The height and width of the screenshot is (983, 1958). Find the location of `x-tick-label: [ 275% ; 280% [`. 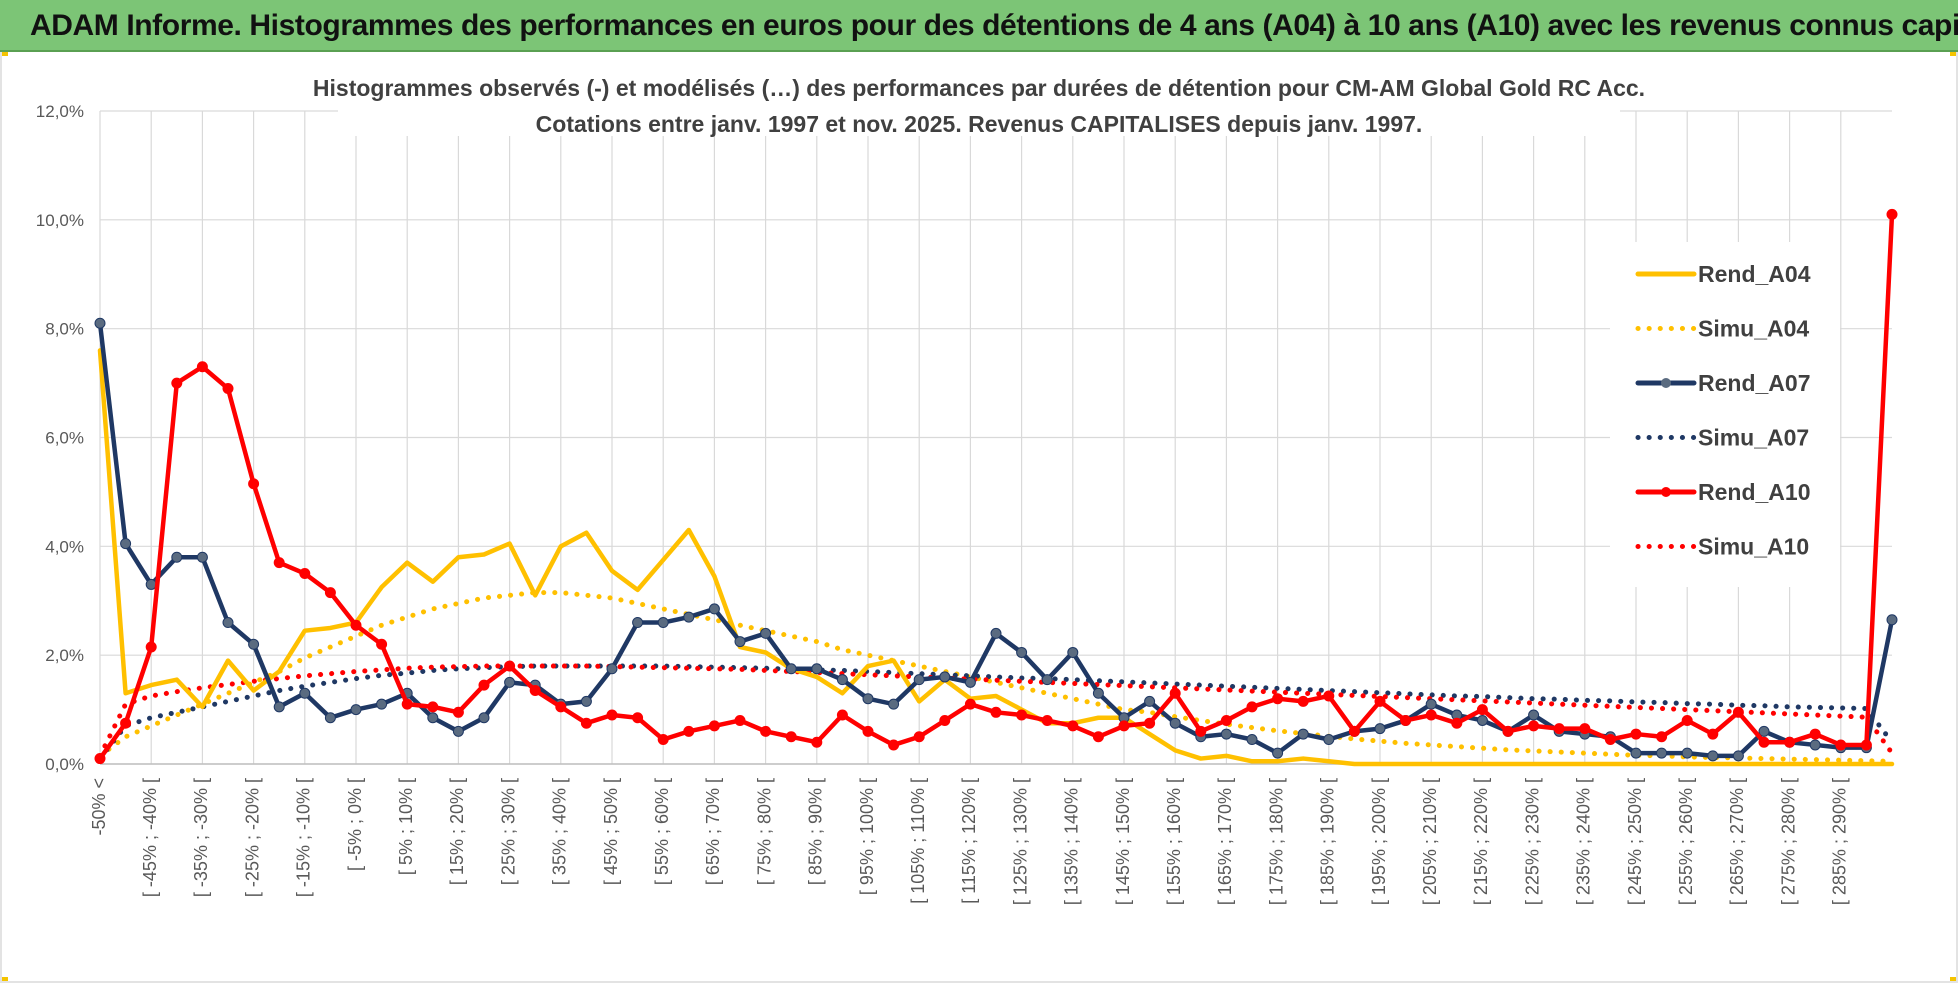

x-tick-label: [ 275% ; 280% [ is located at coordinates (1788, 841).